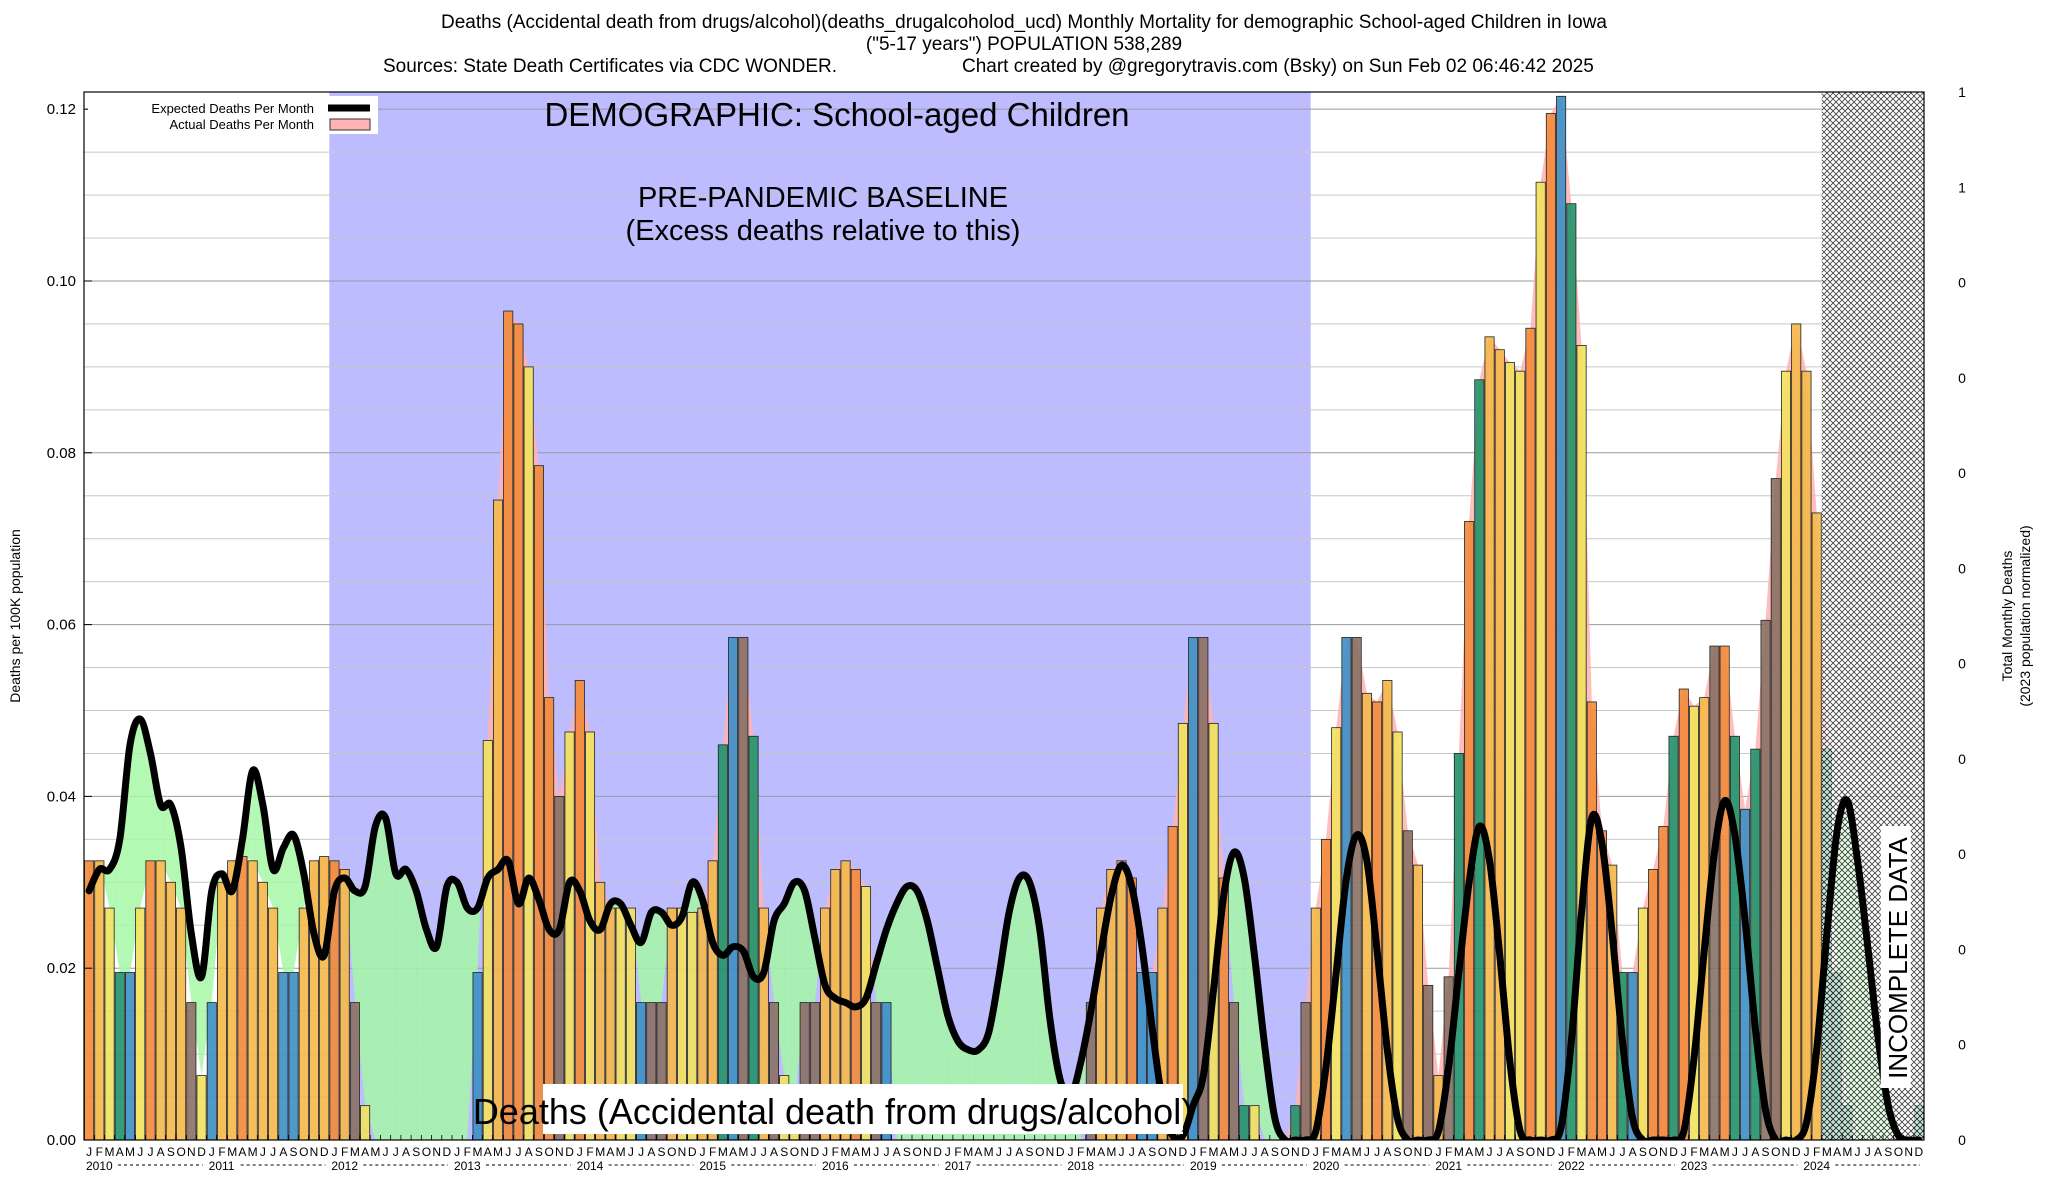 This screenshot has width=2048, height=1200. Describe the element at coordinates (99, 1166) in the screenshot. I see `year-label: 2010` at that location.